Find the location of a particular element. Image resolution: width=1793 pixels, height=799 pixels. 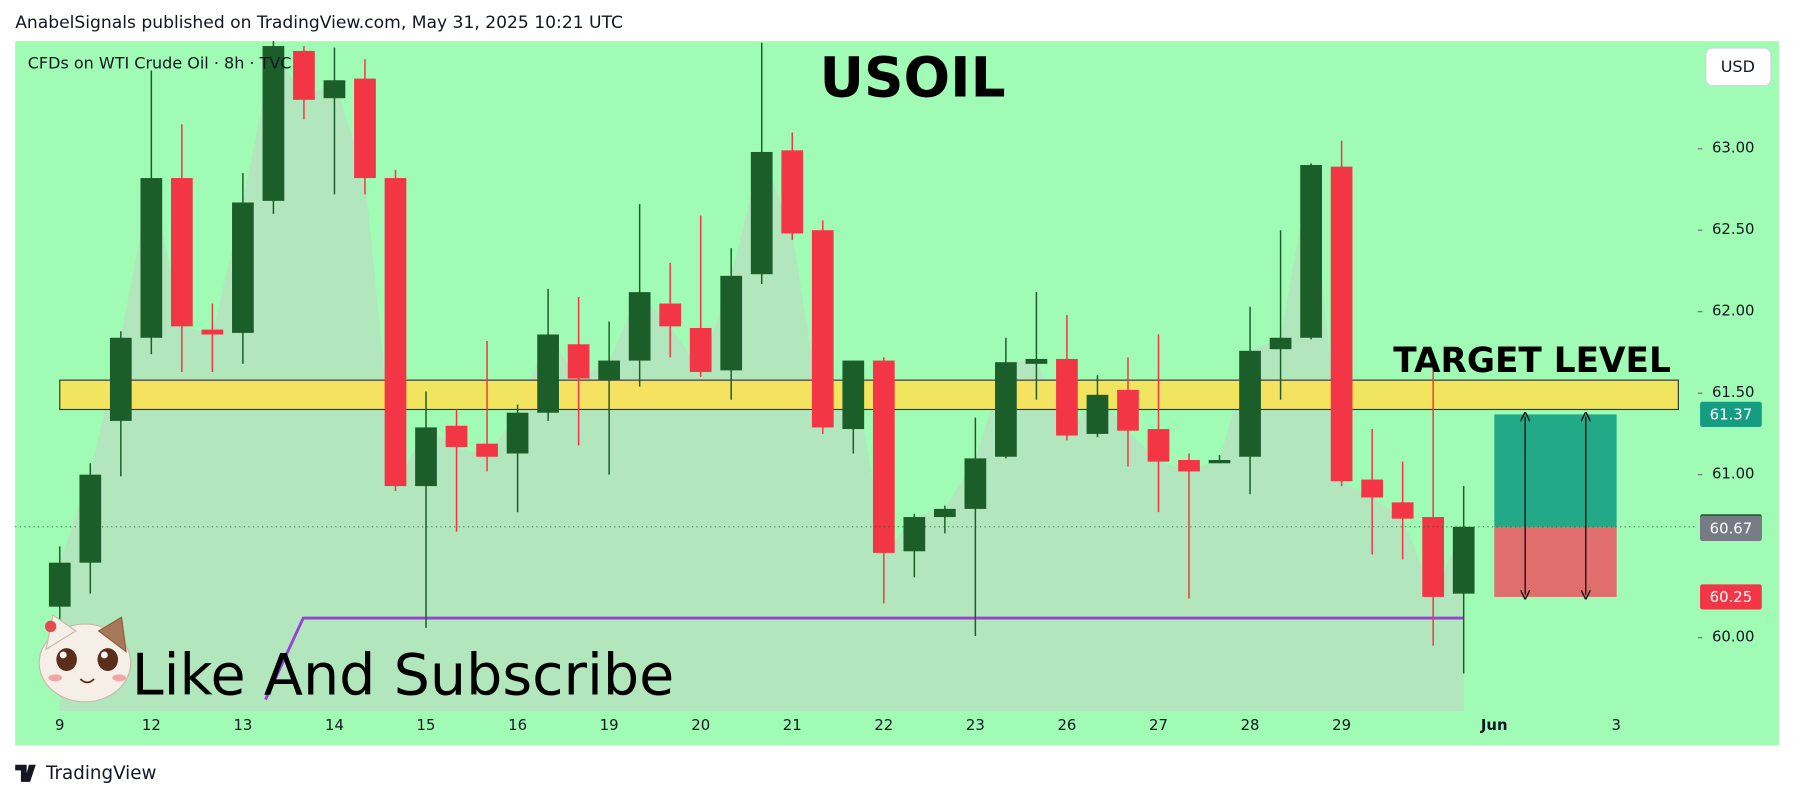

position-stop is located at coordinates (1555, 561).